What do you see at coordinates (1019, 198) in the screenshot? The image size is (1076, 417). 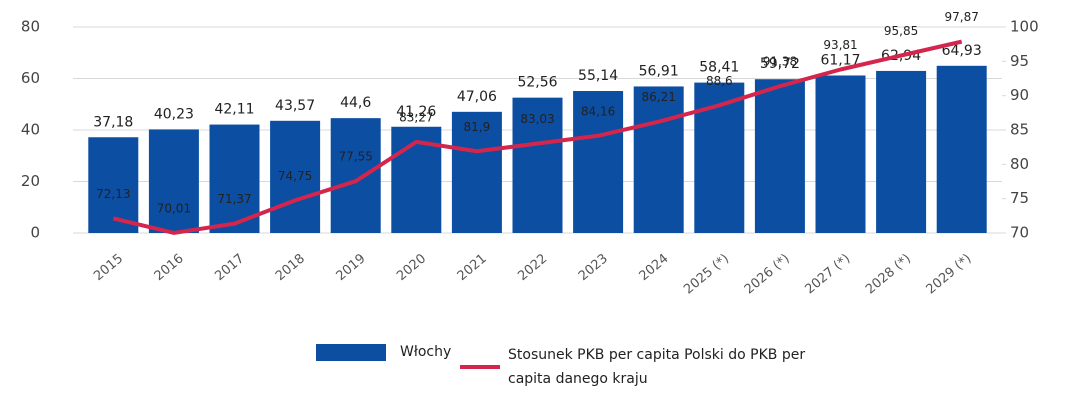 I see `y2-tick-label: 75` at bounding box center [1019, 198].